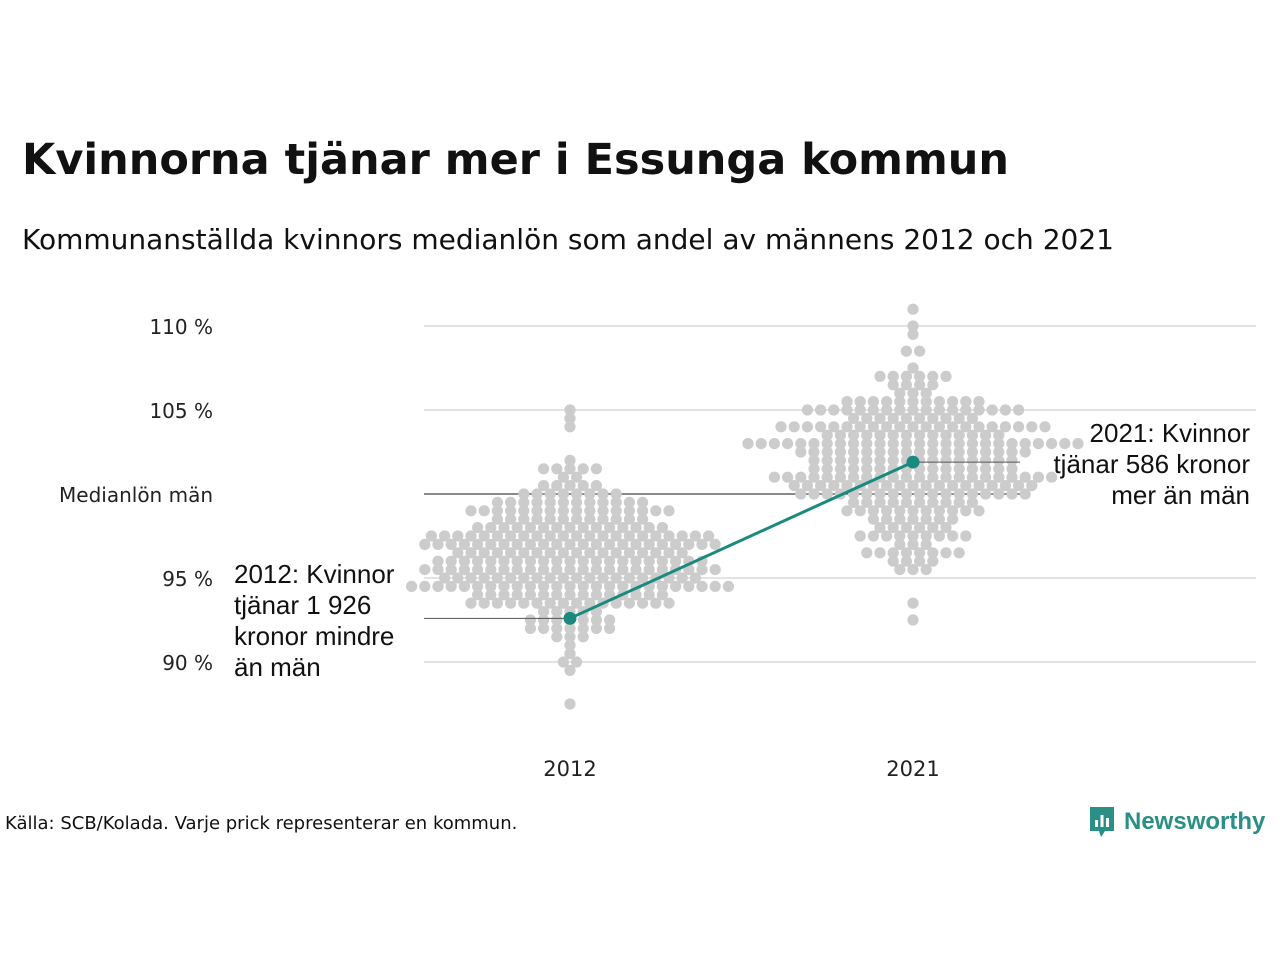 This screenshot has height=960, width=1280. I want to click on annotation-line: 2012: Kvinnor, so click(314, 574).